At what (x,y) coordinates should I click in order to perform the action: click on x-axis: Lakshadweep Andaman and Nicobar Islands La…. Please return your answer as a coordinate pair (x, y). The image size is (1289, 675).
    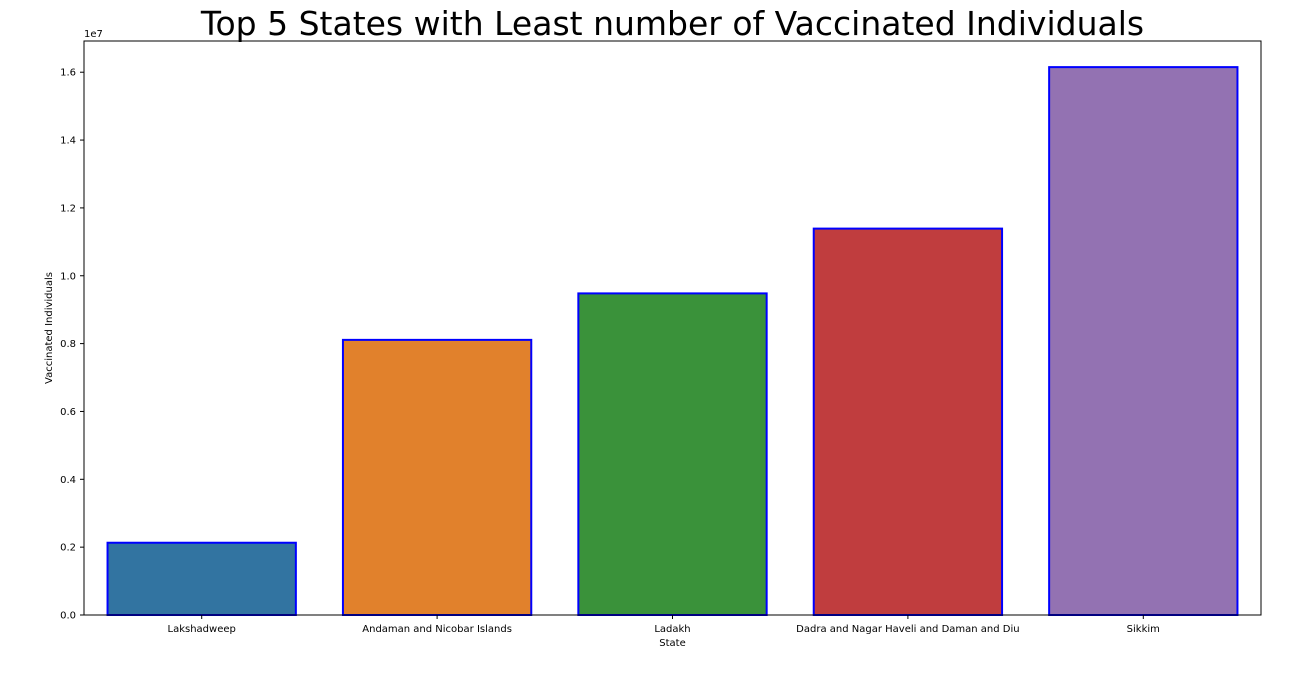
    Looking at the image, I should click on (664, 625).